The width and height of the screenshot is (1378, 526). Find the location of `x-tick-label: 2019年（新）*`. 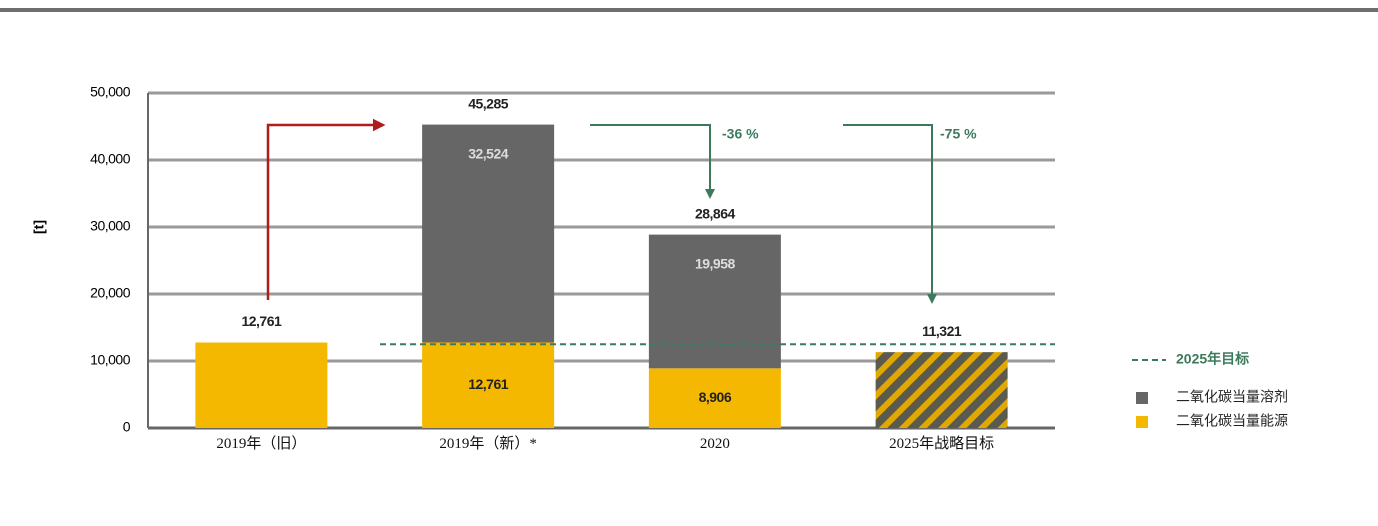

x-tick-label: 2019年（新）* is located at coordinates (488, 444).